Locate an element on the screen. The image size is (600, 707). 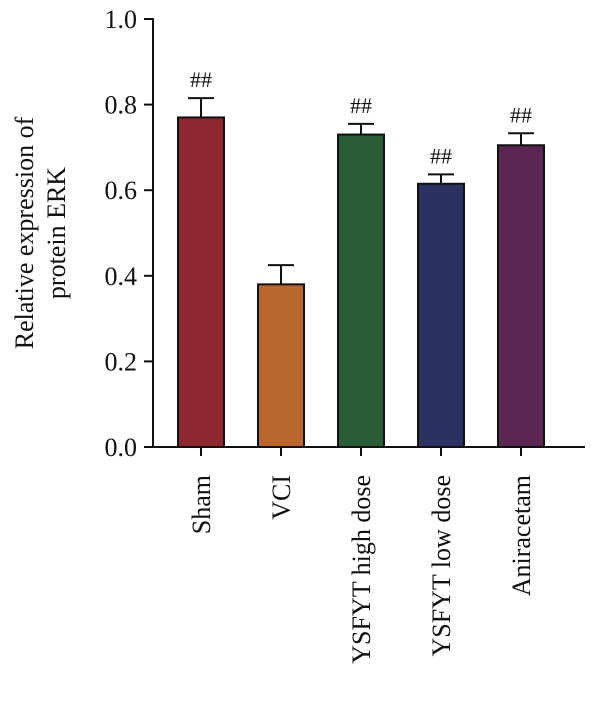
y-tick-label: 1.0 is located at coordinates (121, 19).